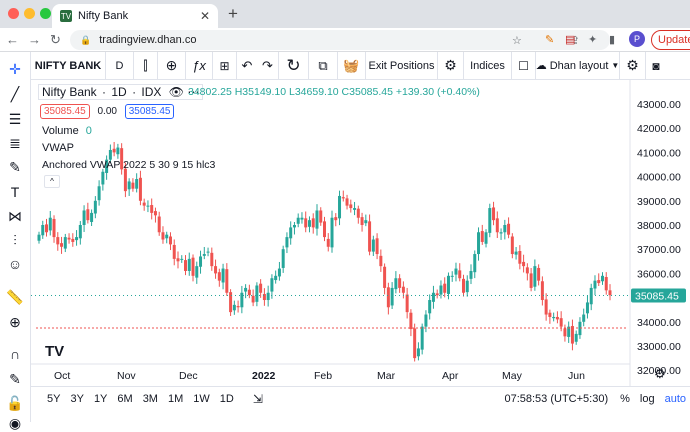 This screenshot has height=432, width=690. I want to click on reload-icon: ↻, so click(55, 39).